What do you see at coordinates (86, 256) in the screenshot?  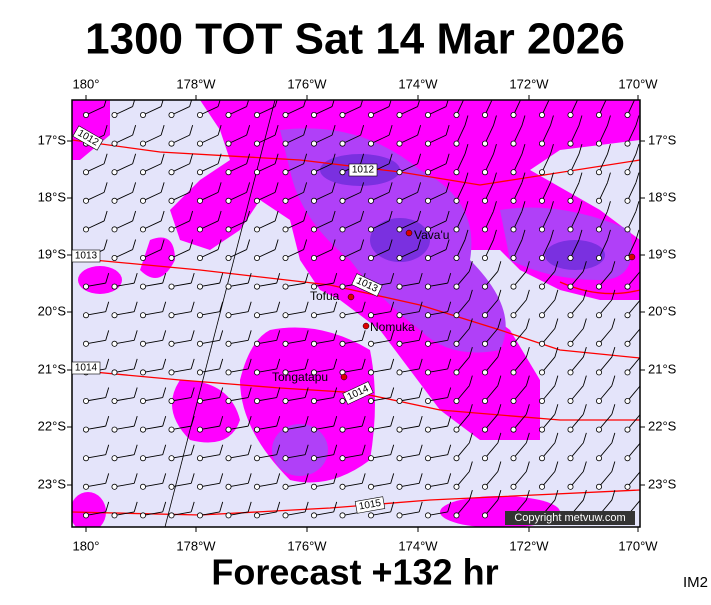 I see `isobar-label-box` at bounding box center [86, 256].